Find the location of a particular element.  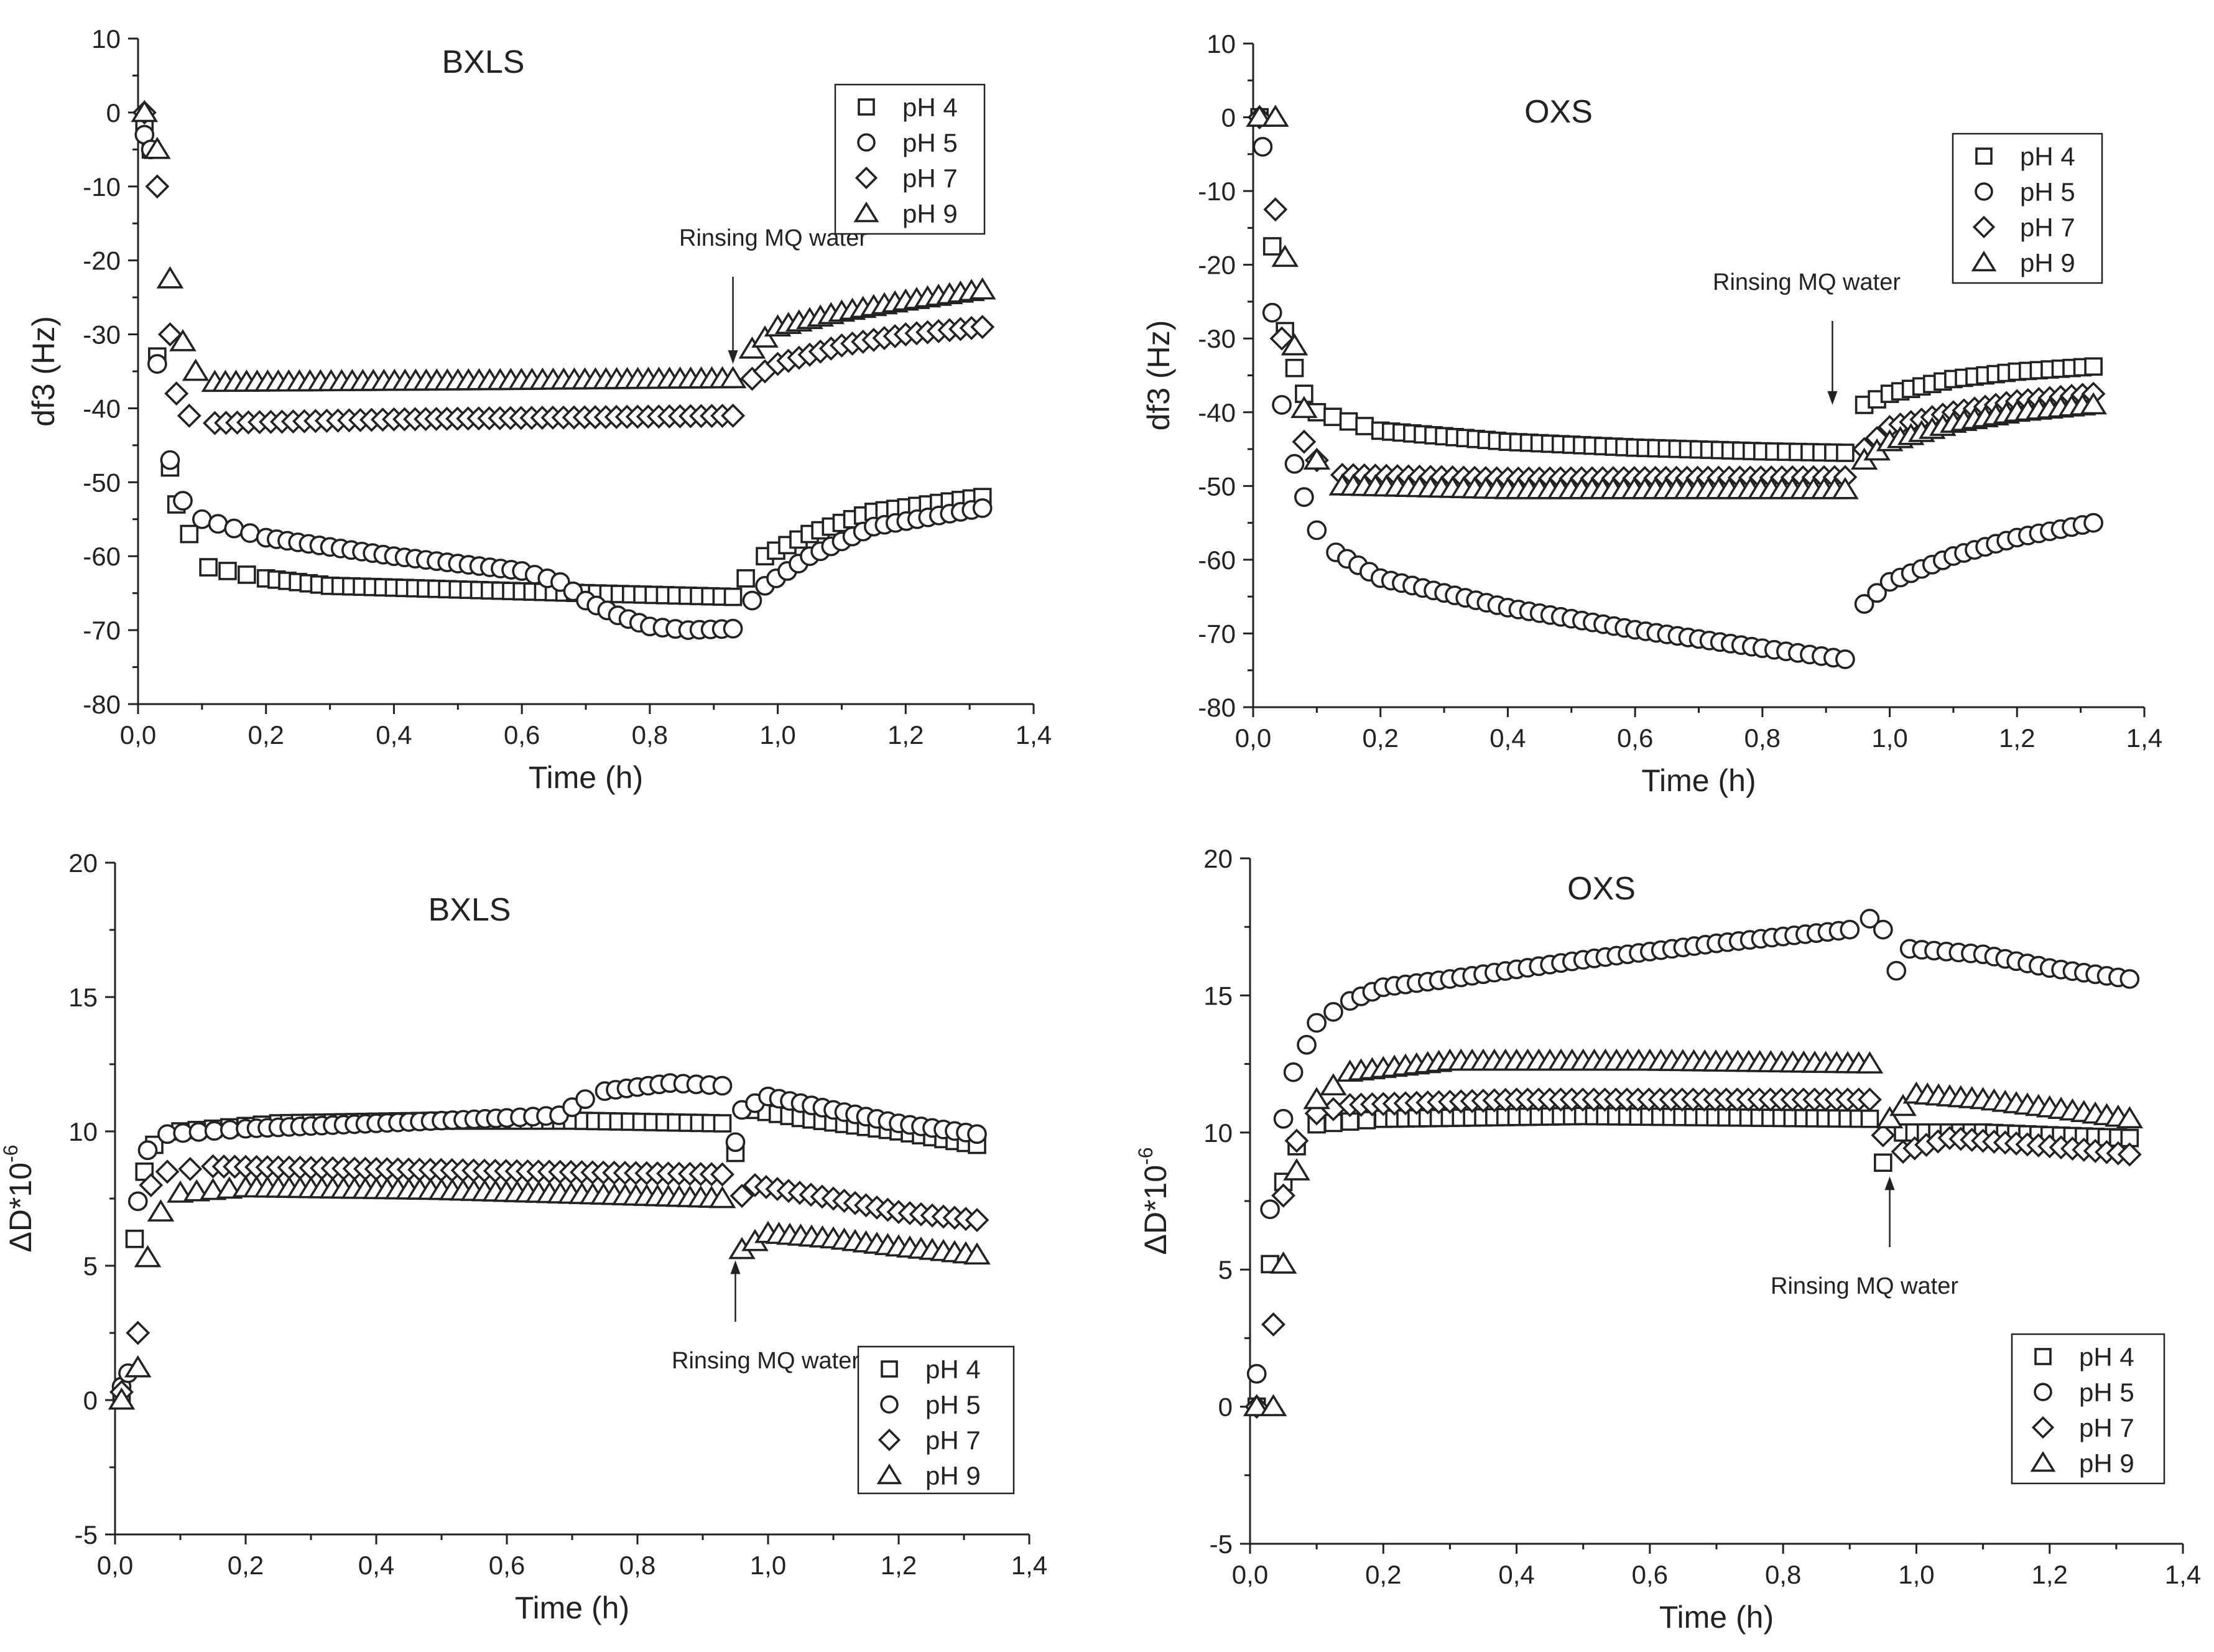

x-tick-label: 0,4 is located at coordinates (376, 1565).